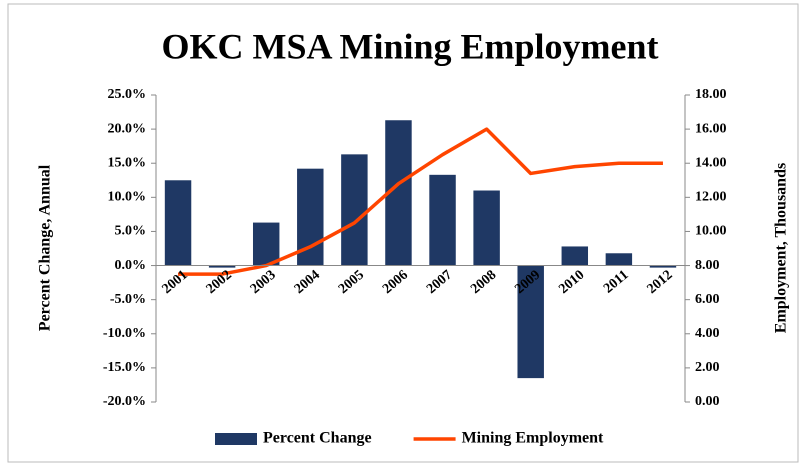 The height and width of the screenshot is (468, 805). What do you see at coordinates (236, 439) in the screenshot?
I see `legend-swatch` at bounding box center [236, 439].